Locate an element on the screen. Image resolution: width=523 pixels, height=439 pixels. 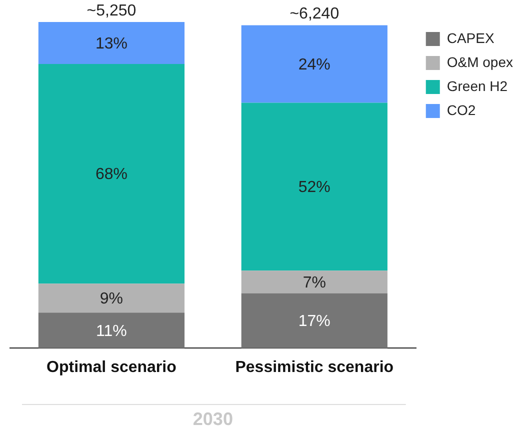
data-label: 13% is located at coordinates (111, 43).